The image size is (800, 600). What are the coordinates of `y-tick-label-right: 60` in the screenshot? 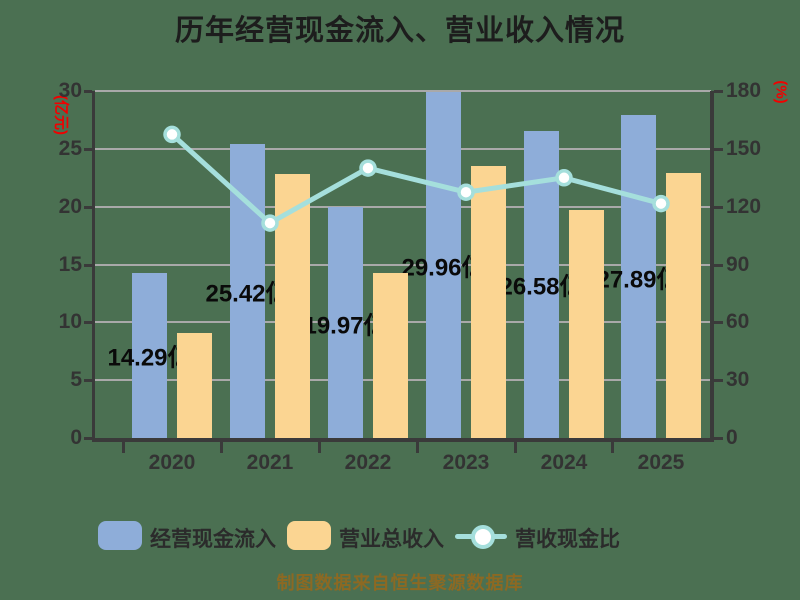 It's located at (738, 322).